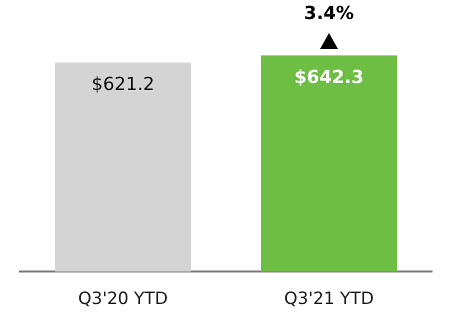 The image size is (452, 332). What do you see at coordinates (329, 13) in the screenshot?
I see `annotation: 3.4%` at bounding box center [329, 13].